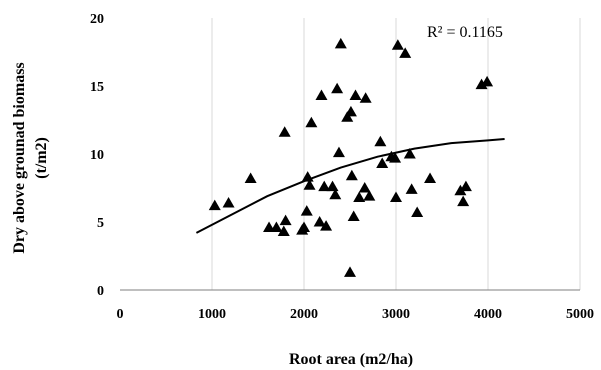 The image size is (601, 370). I want to click on x-tick-label: 3000, so click(396, 314).